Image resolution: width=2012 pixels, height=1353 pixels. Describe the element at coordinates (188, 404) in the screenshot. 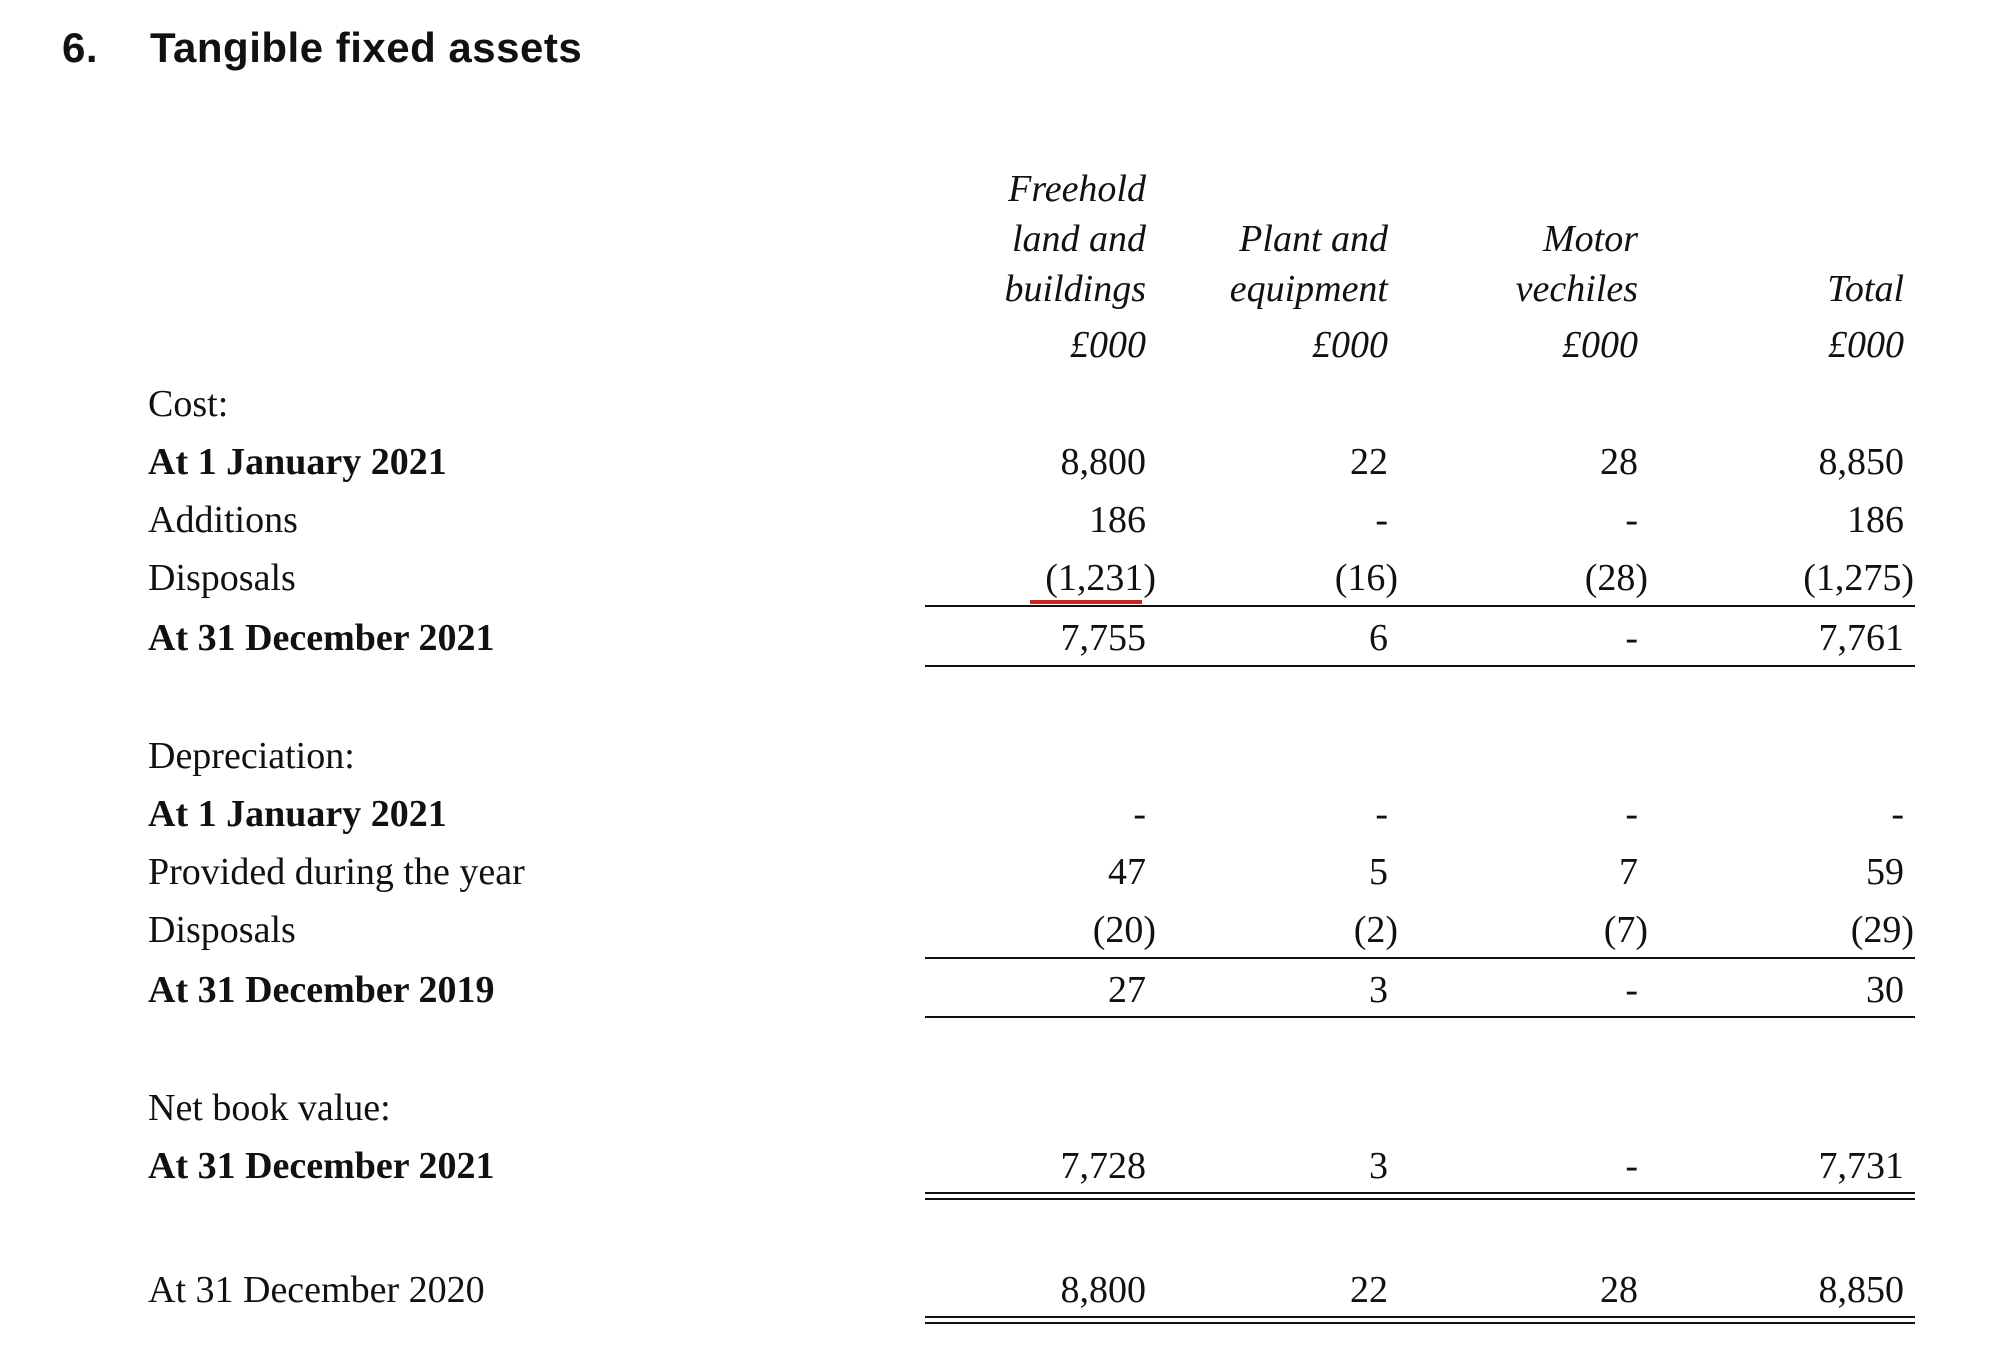

I see `section-heading-cost: Cost:` at that location.